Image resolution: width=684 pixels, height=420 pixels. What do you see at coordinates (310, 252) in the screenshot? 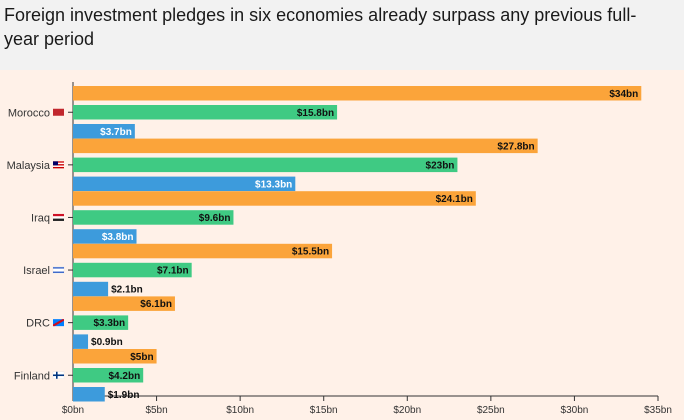
I see `bar-value-label: $15.5bn` at bounding box center [310, 252].